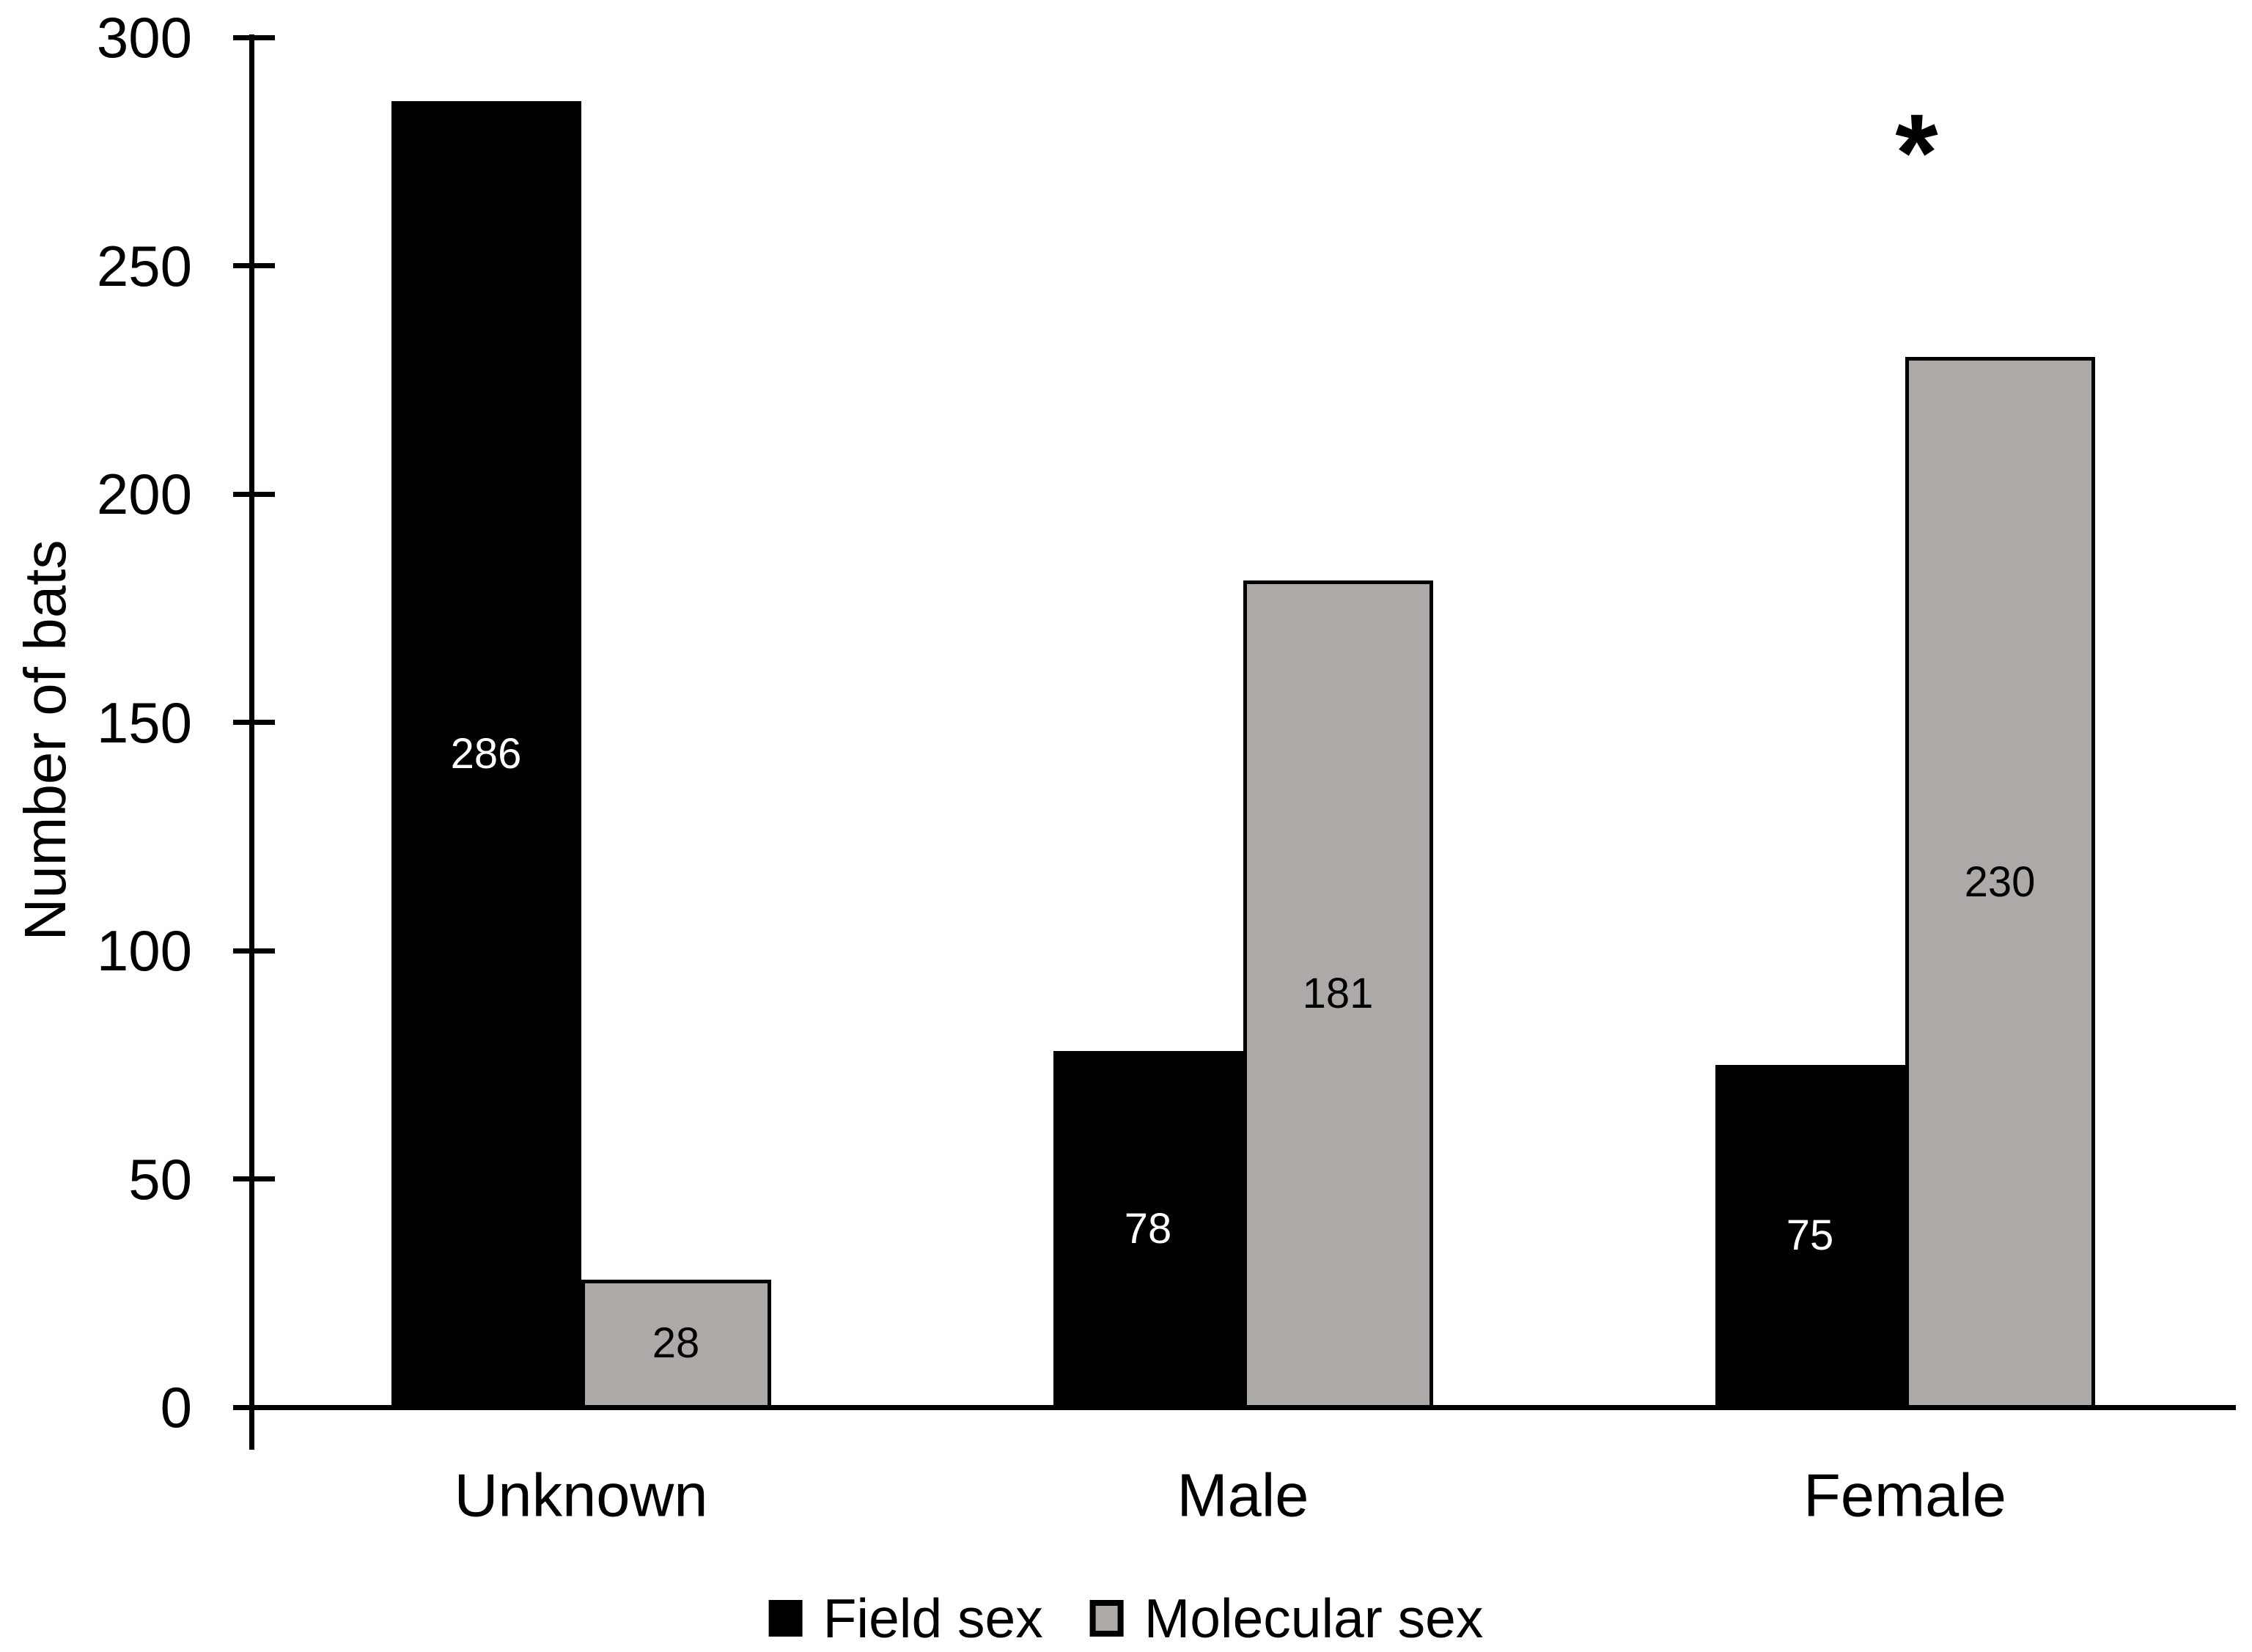  I want to click on bar-molecular-sex-male, so click(1338, 994).